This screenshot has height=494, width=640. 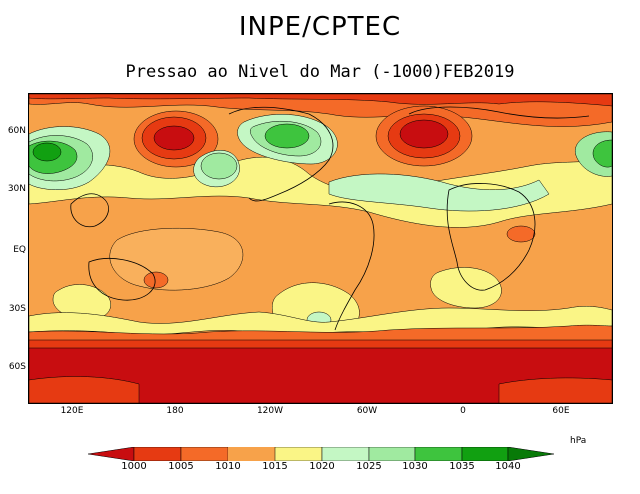 I want to click on coast-eurasia, so click(x=499, y=112).